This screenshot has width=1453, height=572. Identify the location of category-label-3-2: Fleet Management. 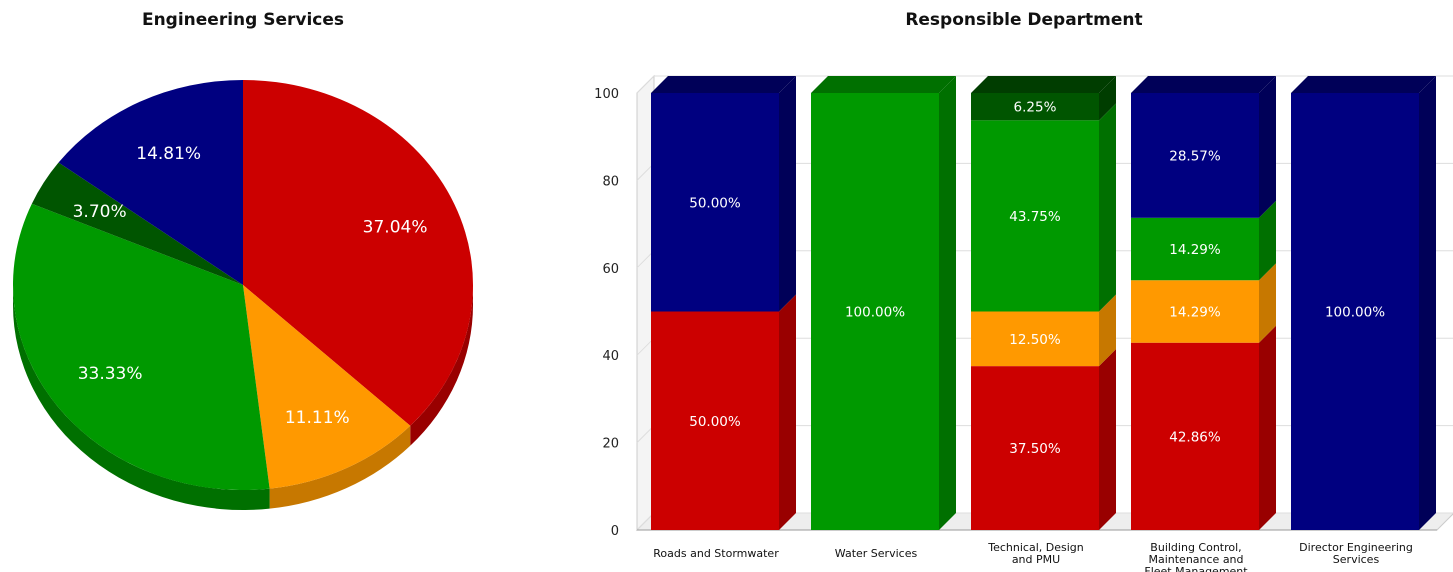
(1196, 568).